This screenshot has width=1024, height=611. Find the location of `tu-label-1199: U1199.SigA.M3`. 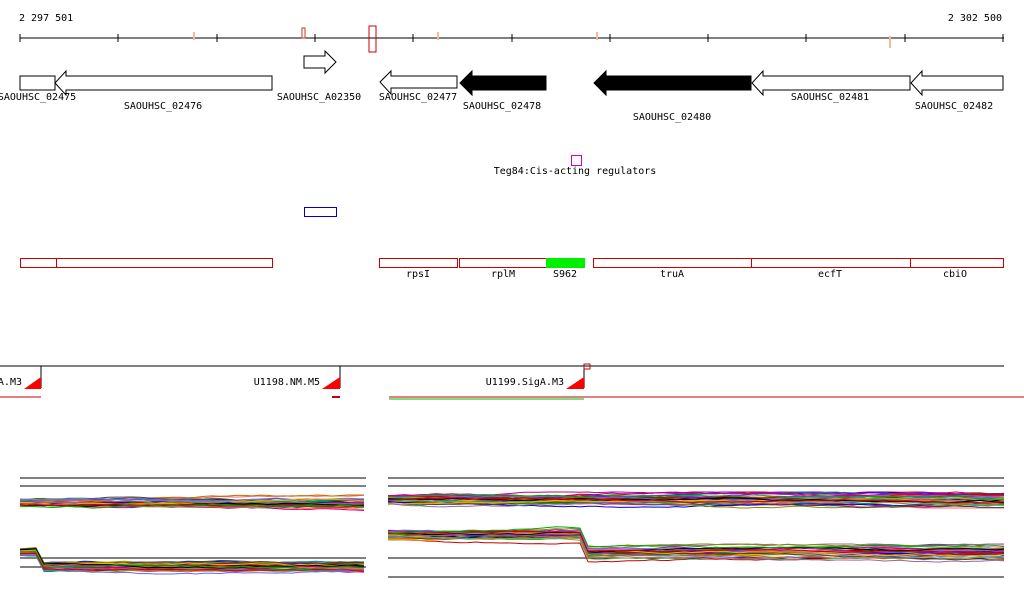

tu-label-1199: U1199.SigA.M3 is located at coordinates (524, 382).